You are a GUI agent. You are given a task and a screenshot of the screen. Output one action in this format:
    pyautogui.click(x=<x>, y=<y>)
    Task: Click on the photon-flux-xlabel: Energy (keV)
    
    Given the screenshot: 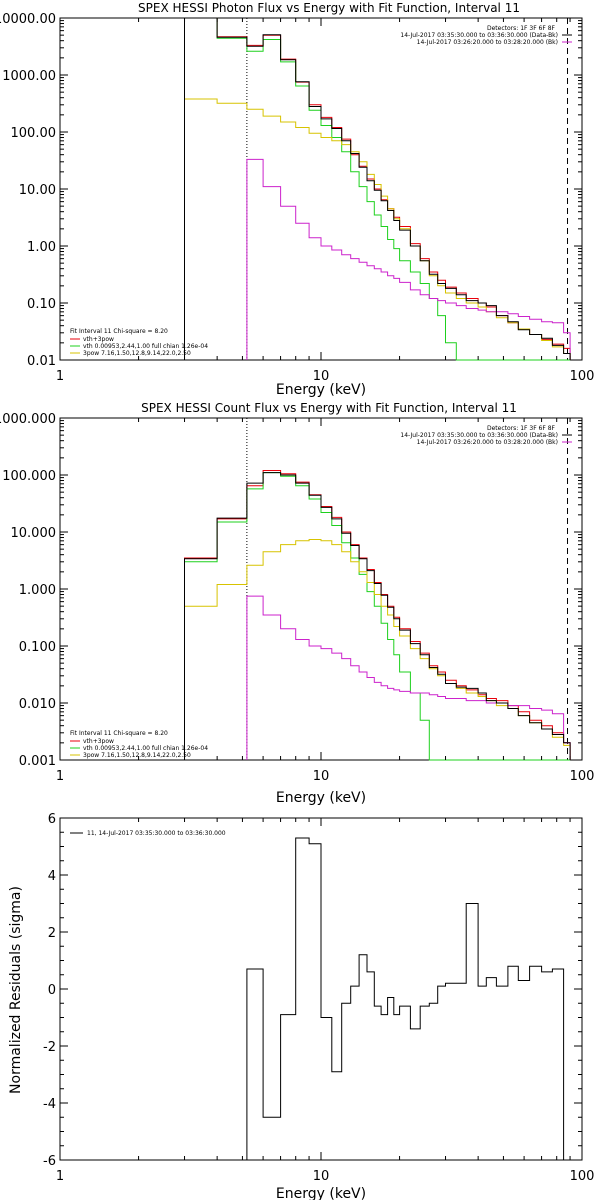 What is the action you would take?
    pyautogui.click(x=321, y=390)
    